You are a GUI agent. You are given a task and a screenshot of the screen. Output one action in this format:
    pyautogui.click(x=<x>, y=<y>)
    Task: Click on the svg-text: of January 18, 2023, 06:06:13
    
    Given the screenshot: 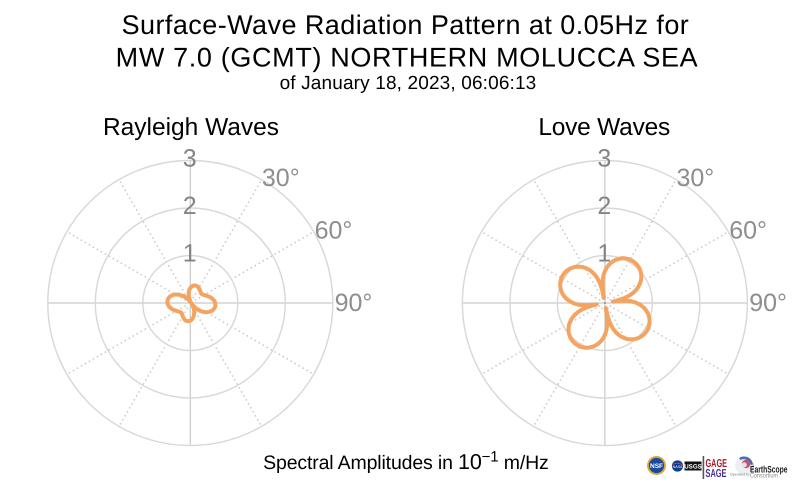 What is the action you would take?
    pyautogui.click(x=408, y=83)
    